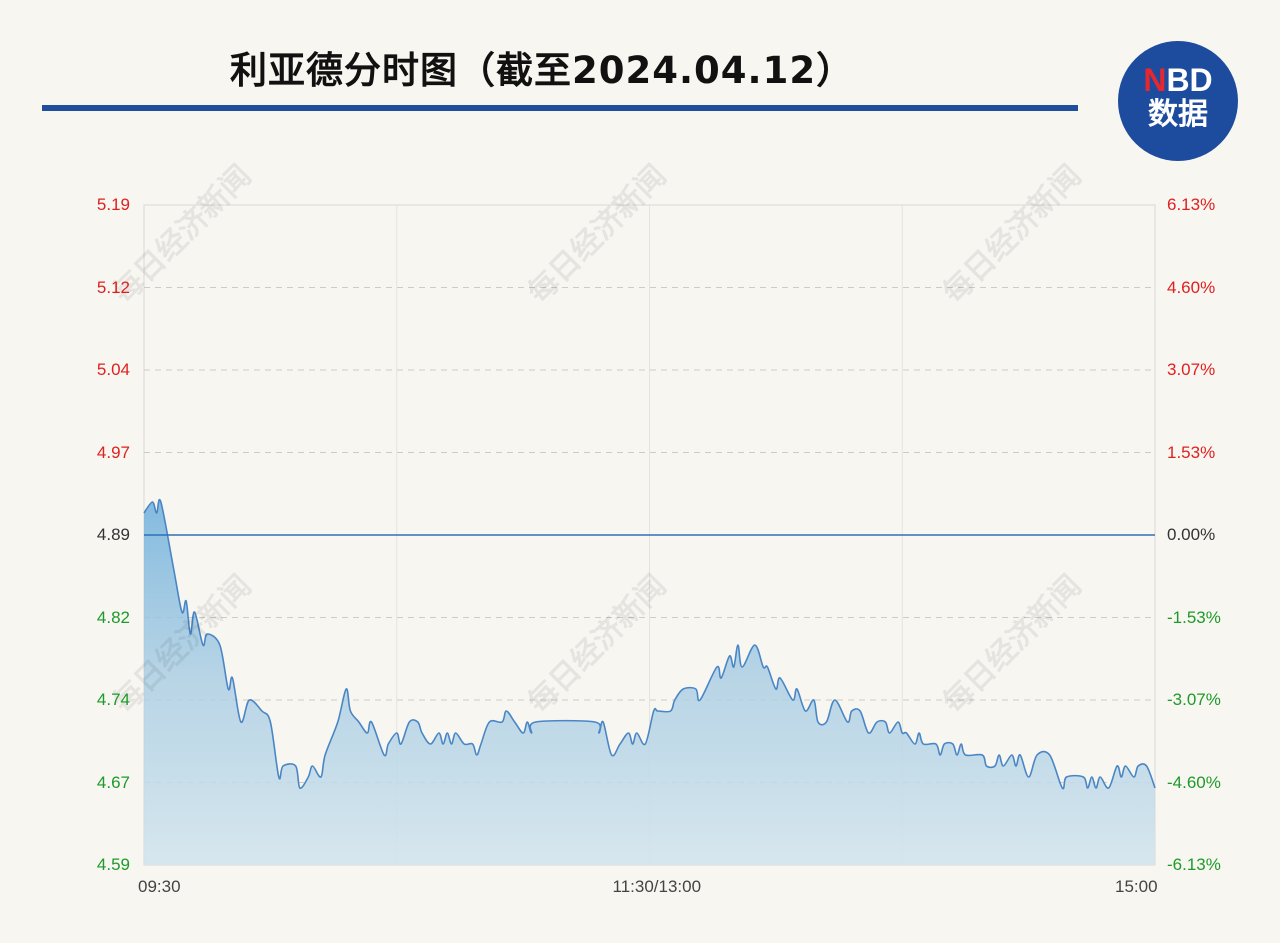 This screenshot has width=1280, height=943. What do you see at coordinates (113, 534) in the screenshot?
I see `y-tick-label-left: 4.89` at bounding box center [113, 534].